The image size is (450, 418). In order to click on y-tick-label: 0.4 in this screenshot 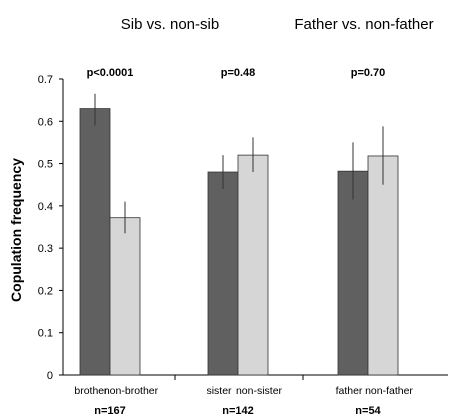, I will do `click(45, 207)`.